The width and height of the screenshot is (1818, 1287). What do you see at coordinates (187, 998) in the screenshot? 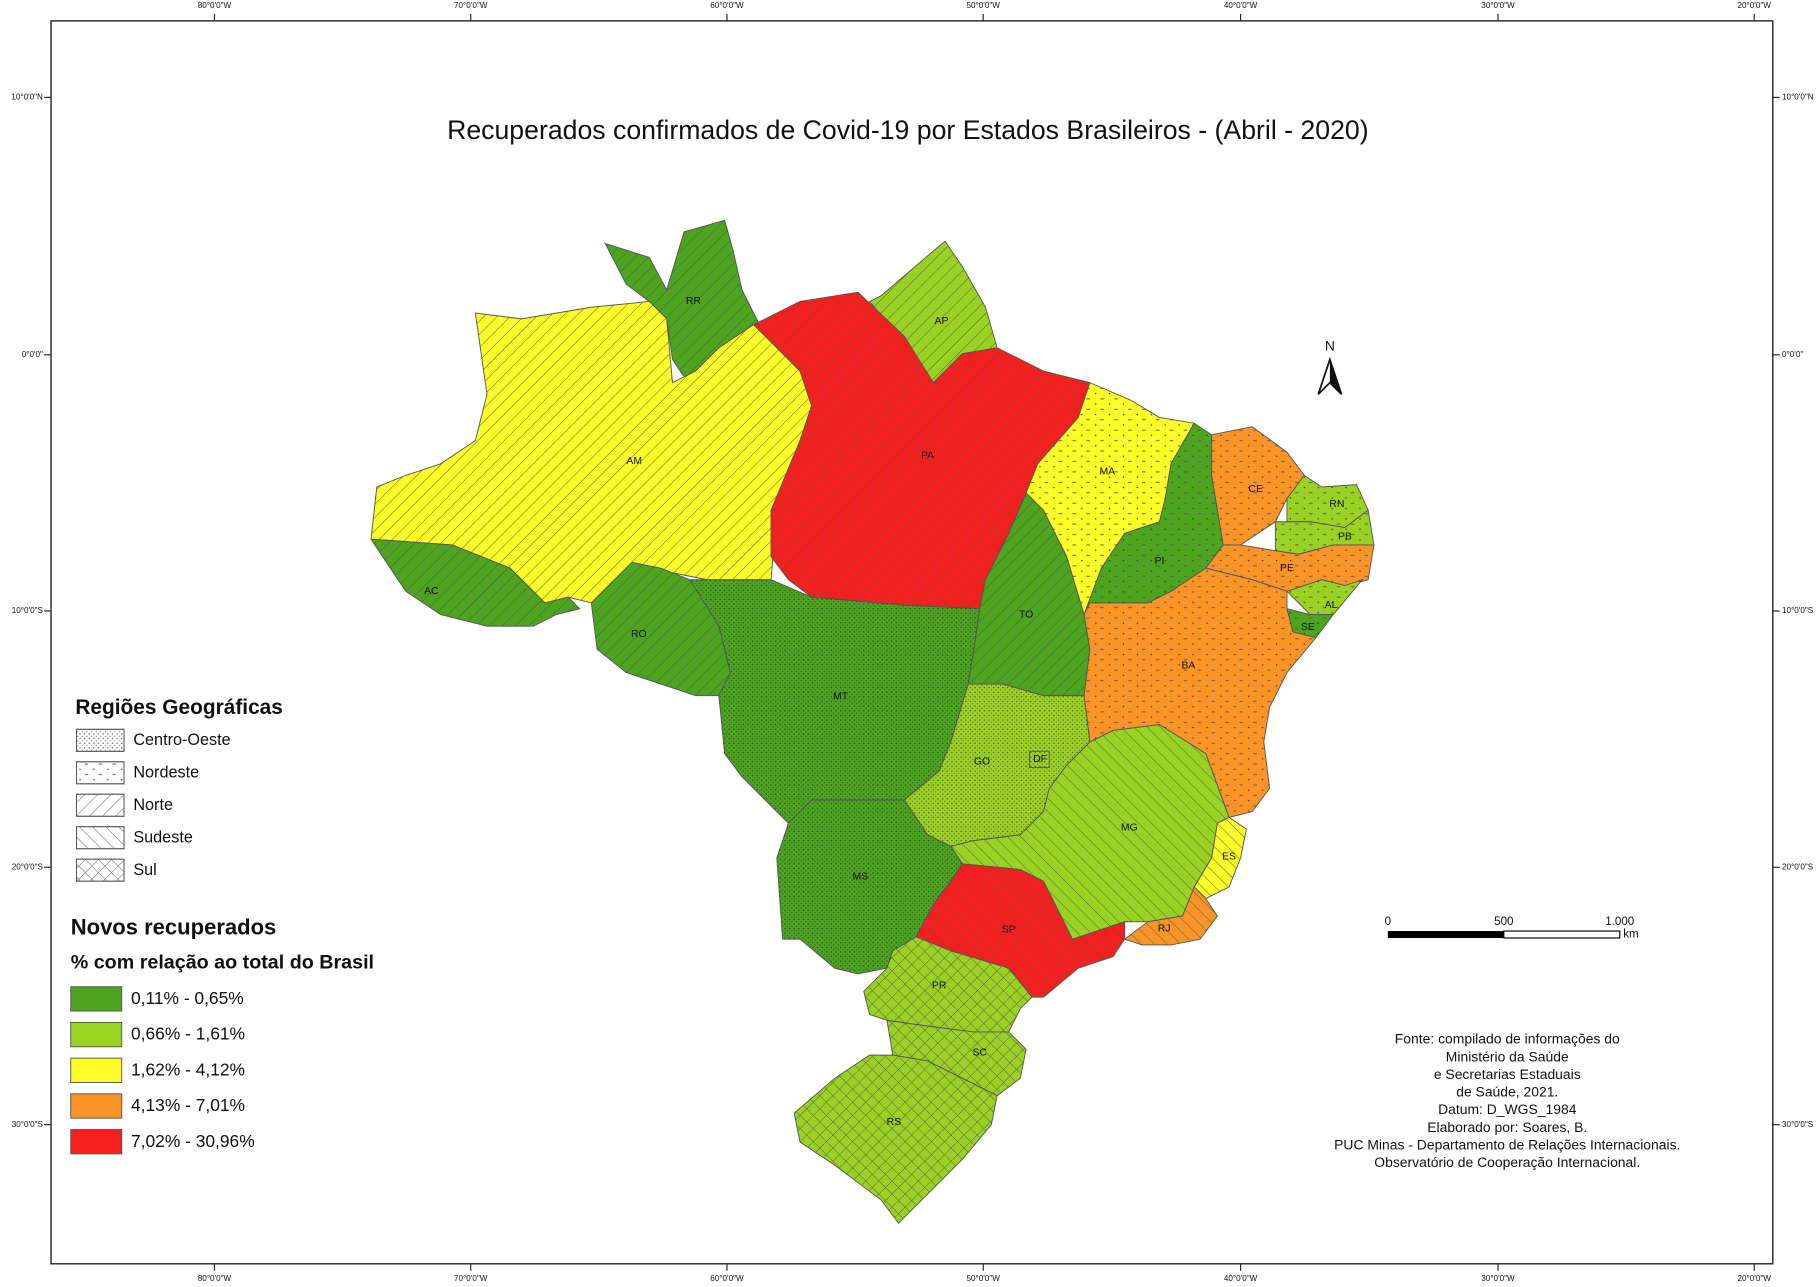
I see `legend-label: 0,11% - 0,65%` at bounding box center [187, 998].